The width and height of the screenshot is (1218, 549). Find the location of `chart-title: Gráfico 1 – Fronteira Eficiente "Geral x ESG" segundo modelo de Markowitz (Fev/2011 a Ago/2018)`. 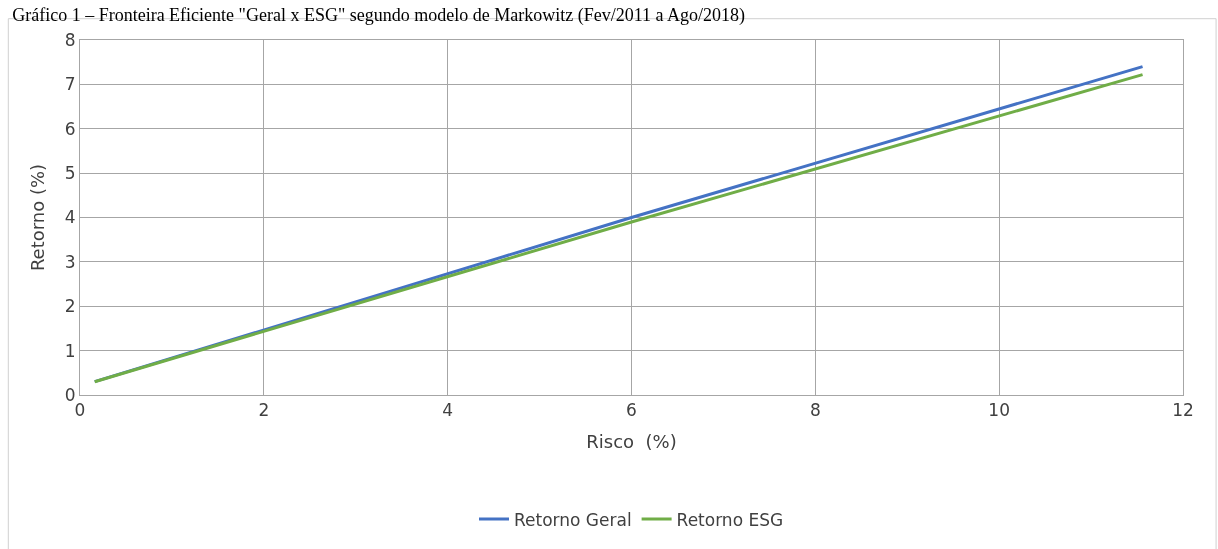

chart-title: Gráfico 1 – Fronteira Eficiente "Geral x ESG" segundo modelo de Markowitz (Fev/2011 a Ago/2018) is located at coordinates (379, 15).